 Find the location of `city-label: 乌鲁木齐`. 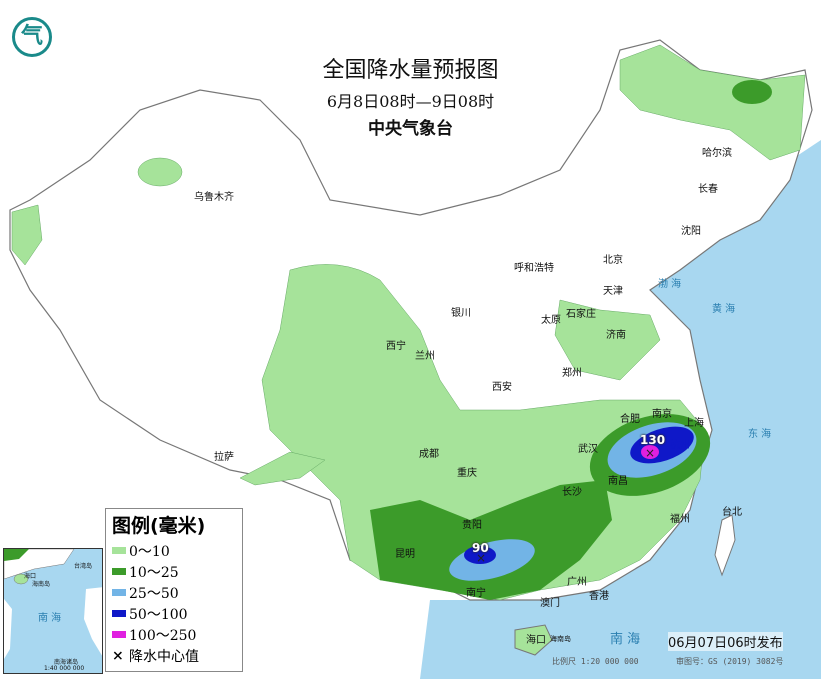

city-label: 乌鲁木齐 is located at coordinates (214, 197).